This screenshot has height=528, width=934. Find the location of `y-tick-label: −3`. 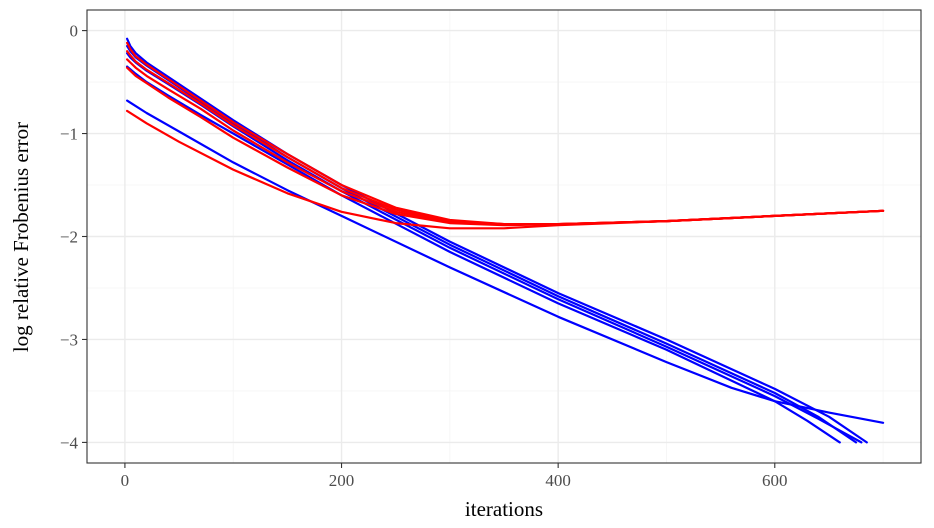

y-tick-label: −3 is located at coordinates (69, 339).